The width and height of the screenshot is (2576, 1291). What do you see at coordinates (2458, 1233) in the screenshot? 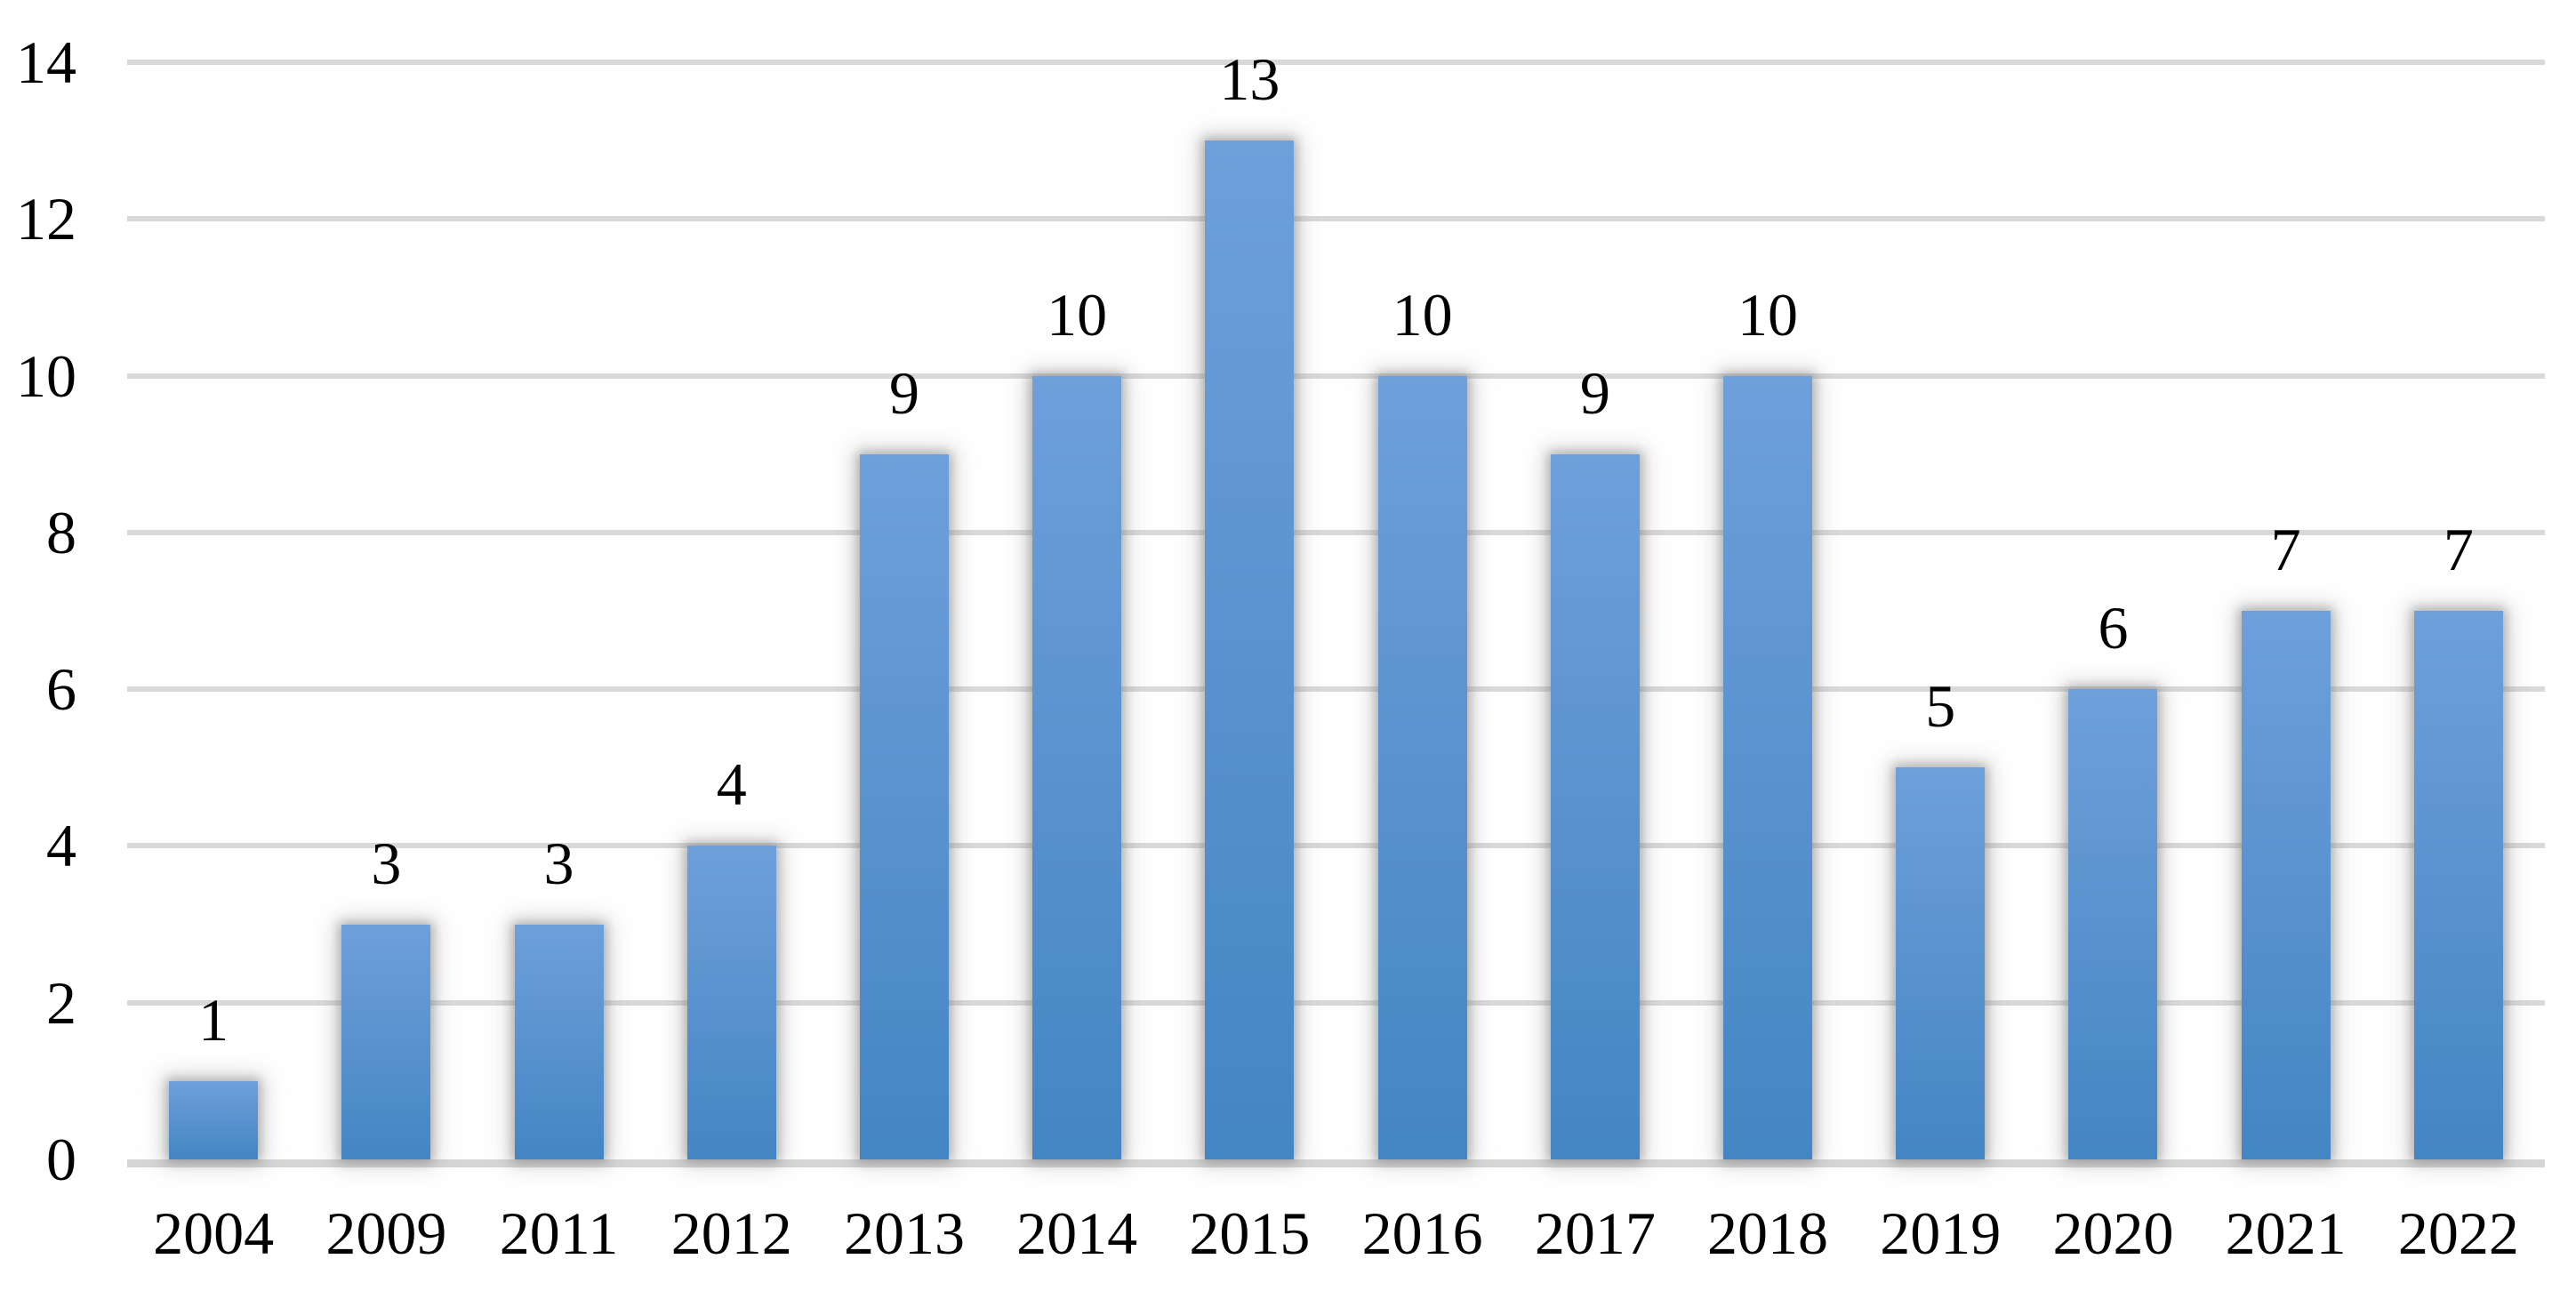
I see `x-axis-tick-label: 2022` at bounding box center [2458, 1233].